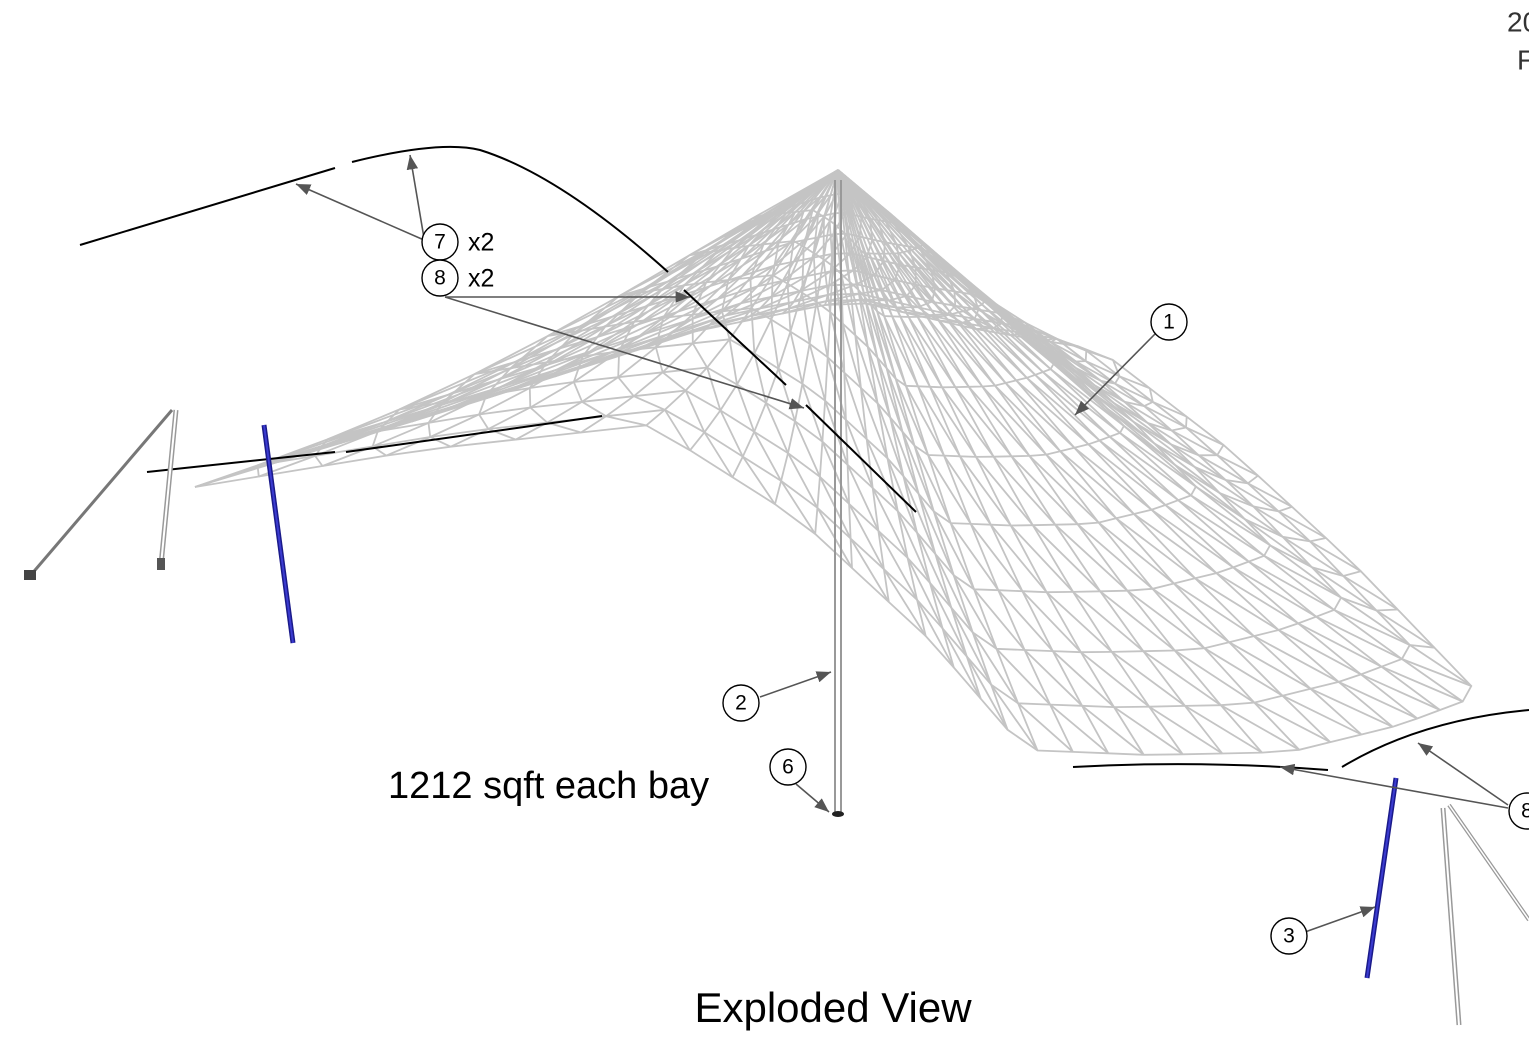 The height and width of the screenshot is (1041, 1529). Describe the element at coordinates (1523, 59) in the screenshot. I see `title-block-line: F` at that location.